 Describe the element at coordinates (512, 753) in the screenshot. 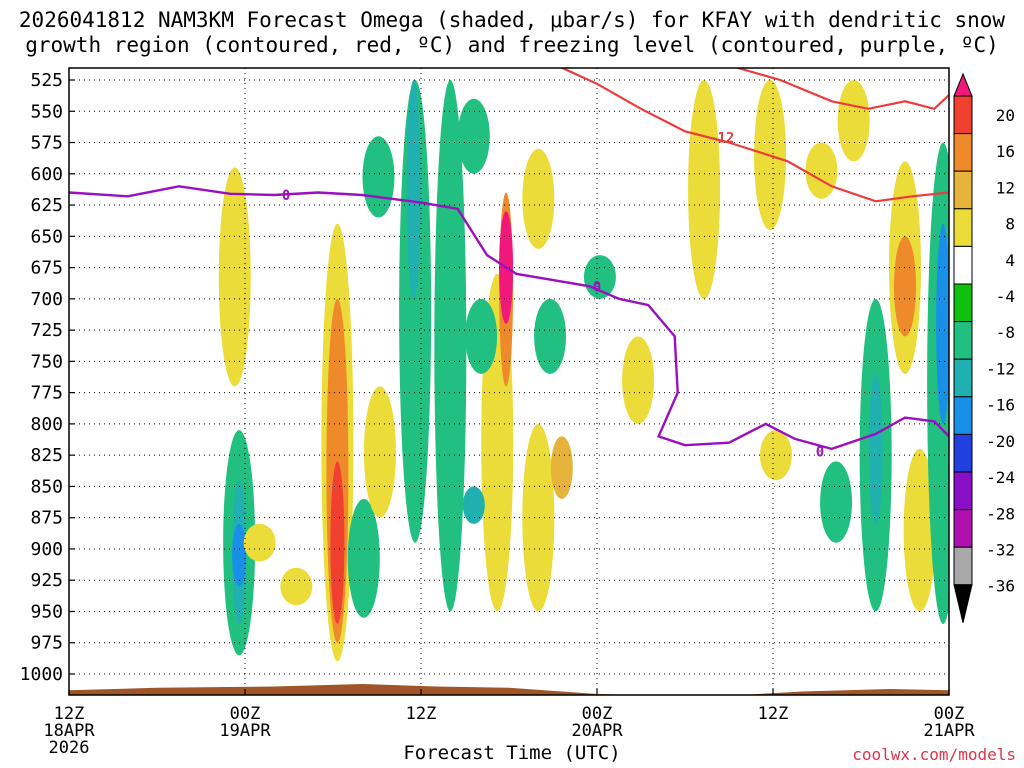

I see `x-axis-label: Forecast Time (UTC)` at that location.